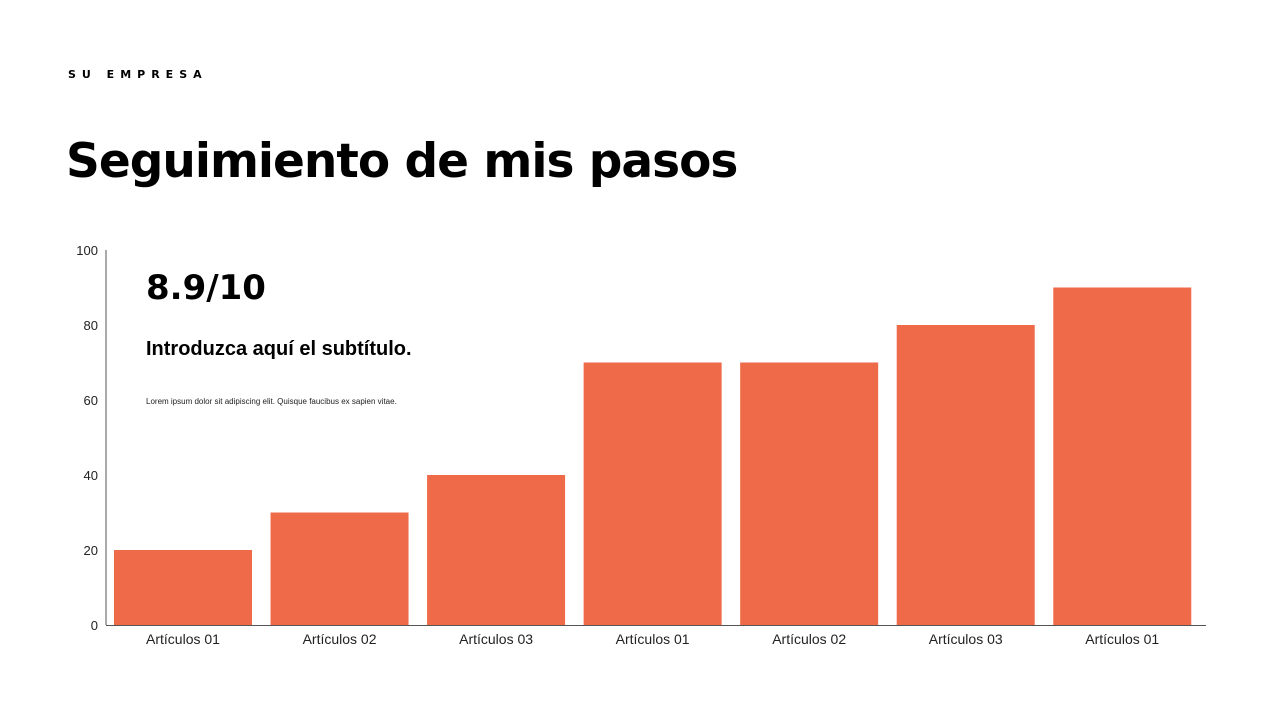 The height and width of the screenshot is (720, 1280). Describe the element at coordinates (91, 475) in the screenshot. I see `y-tick-label: 40` at that location.